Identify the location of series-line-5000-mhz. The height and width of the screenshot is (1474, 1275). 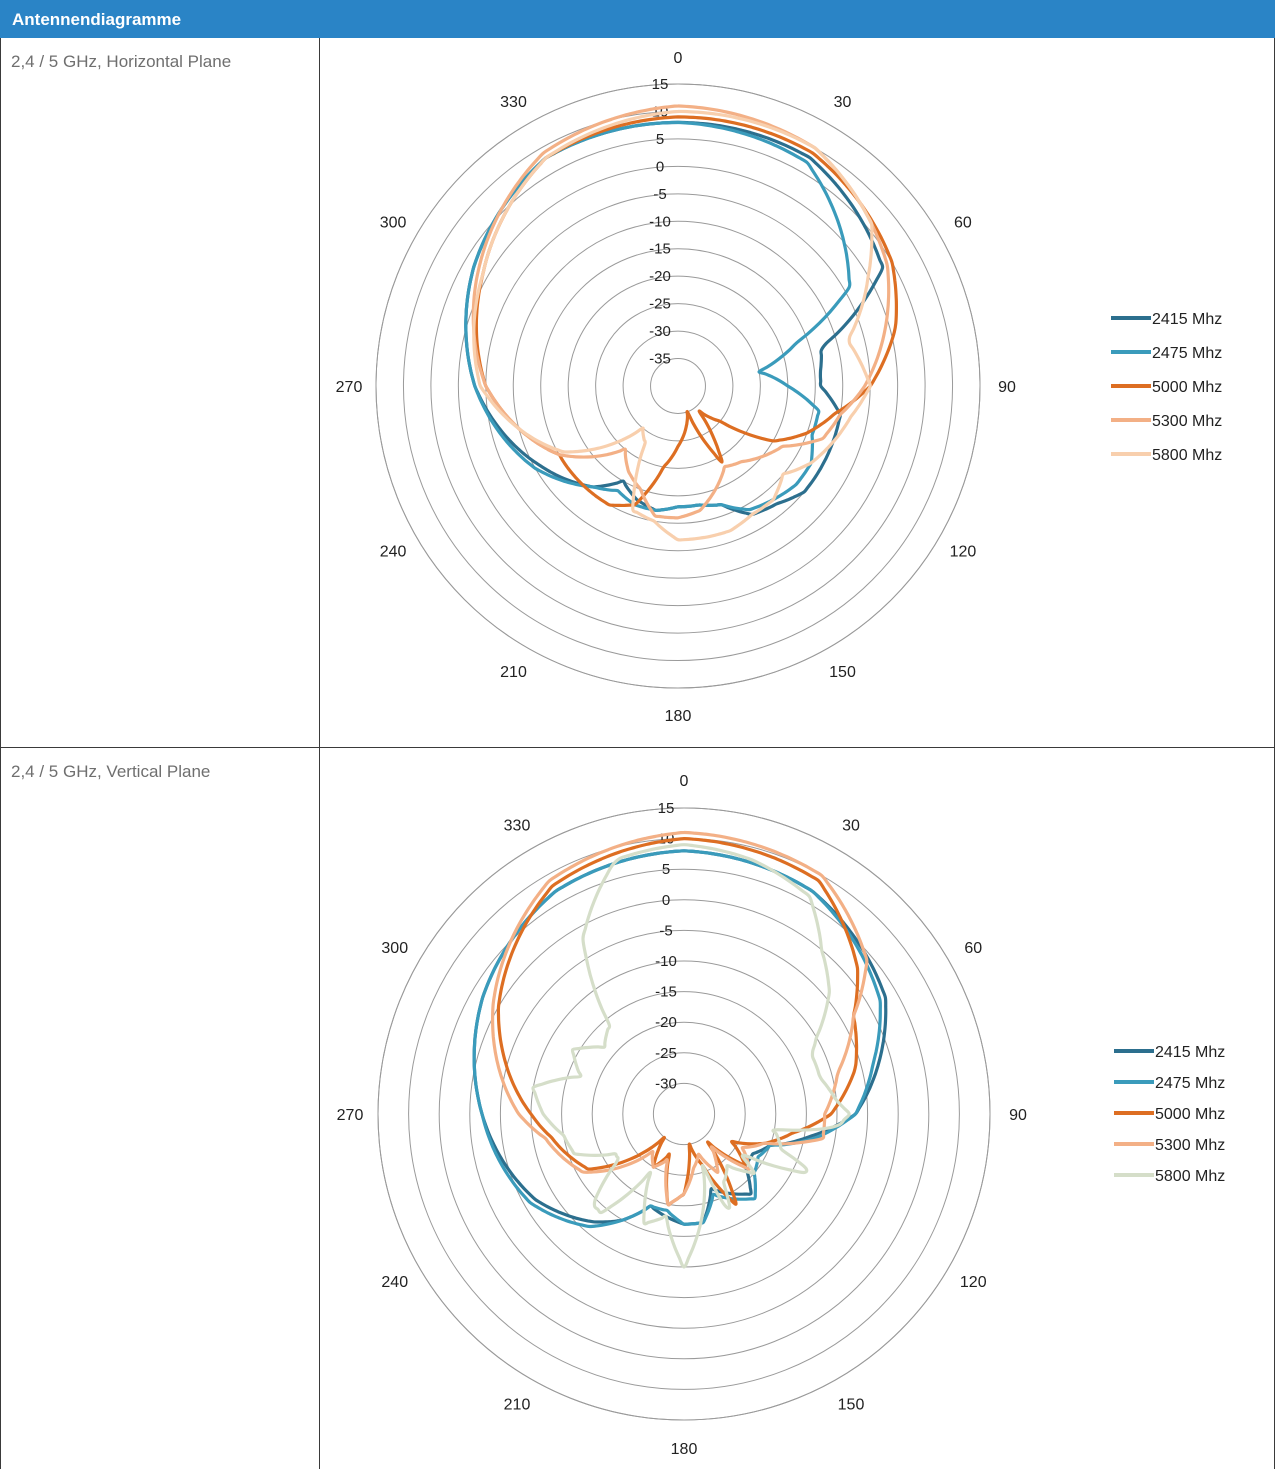
(686, 311).